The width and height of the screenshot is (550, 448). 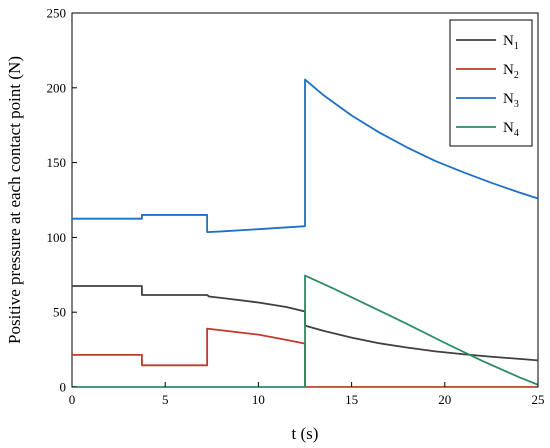 What do you see at coordinates (57, 162) in the screenshot?
I see `y-tick-label: 150` at bounding box center [57, 162].